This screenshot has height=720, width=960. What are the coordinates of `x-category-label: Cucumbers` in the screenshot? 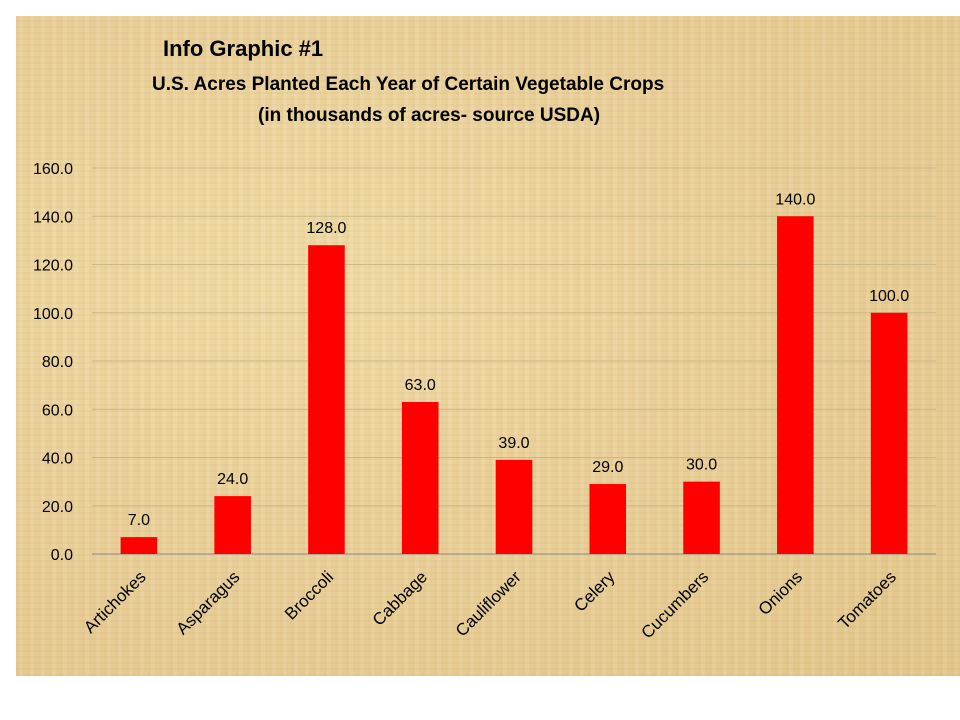 It's located at (674, 604).